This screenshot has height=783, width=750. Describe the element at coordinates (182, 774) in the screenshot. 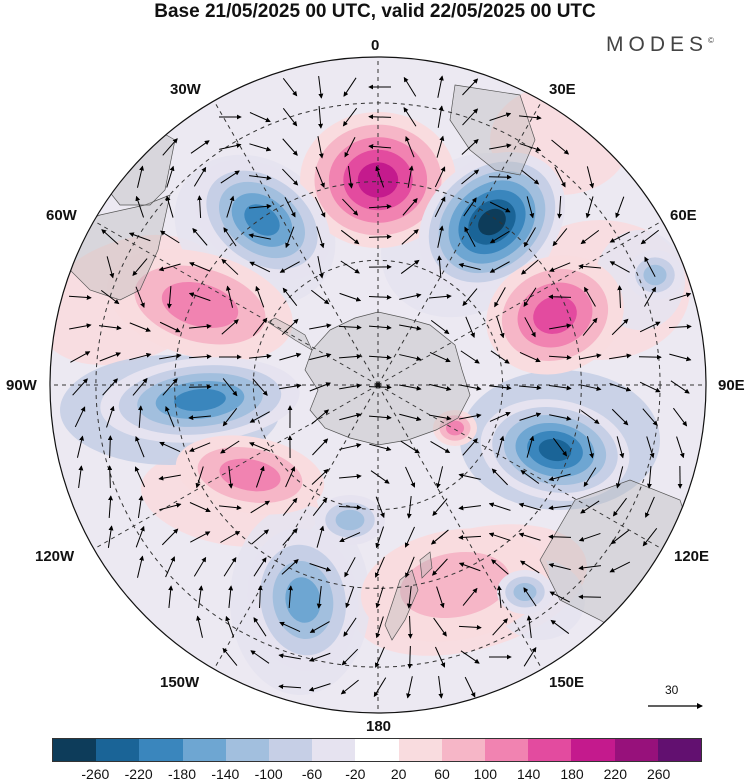

I see `colorbar-tick-label: -180` at that location.